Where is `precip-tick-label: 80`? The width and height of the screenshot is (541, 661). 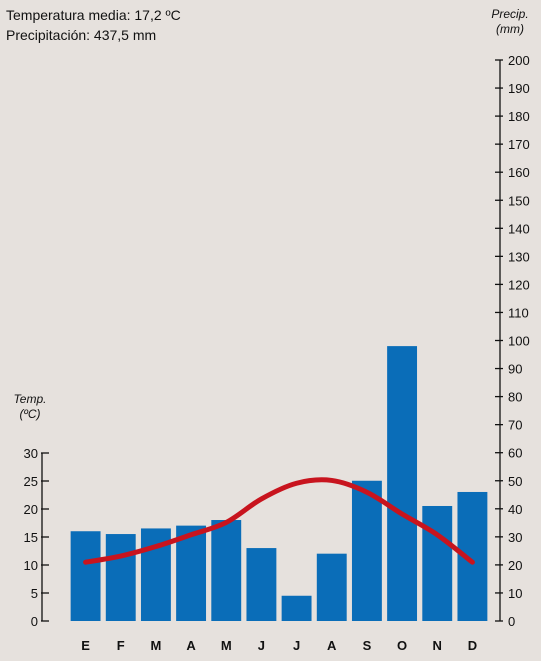
precip-tick-label: 80 is located at coordinates (515, 397).